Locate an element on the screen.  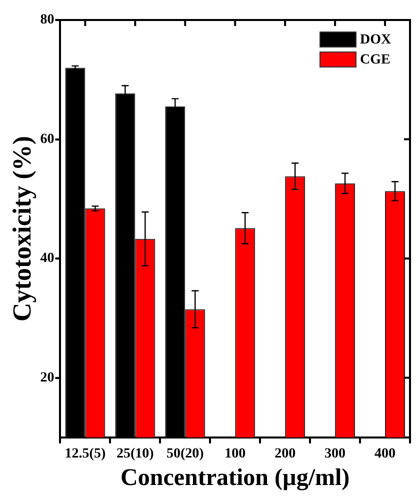
y-axis-title: Cytotoxicity (%) is located at coordinates (21, 229).